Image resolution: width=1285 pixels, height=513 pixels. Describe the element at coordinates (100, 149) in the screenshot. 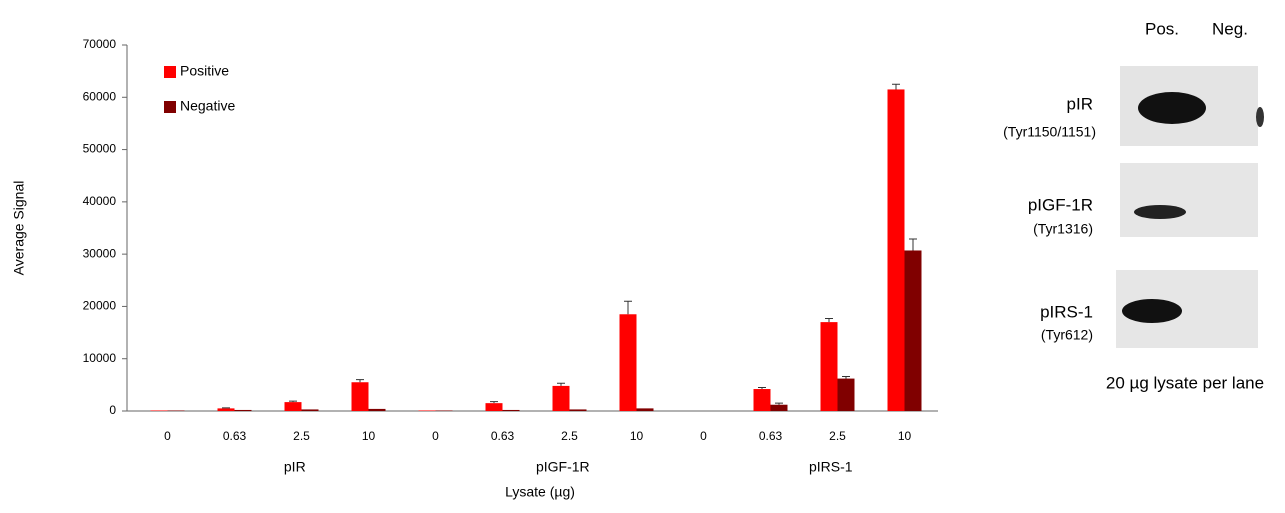

I see `y-tick-label: 50000` at that location.